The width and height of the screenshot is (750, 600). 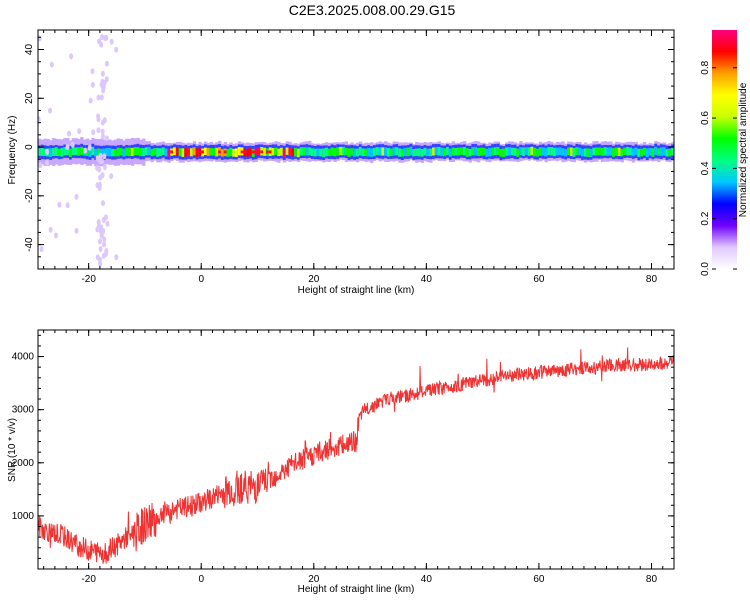 I want to click on colorbar-tick-label: 0.2, so click(x=705, y=218).